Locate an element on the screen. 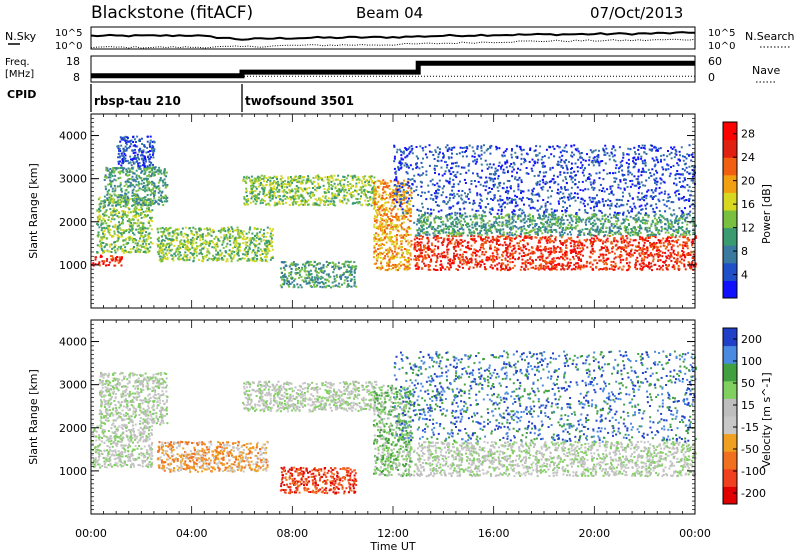  freq-label-line1: Freq. is located at coordinates (17, 62).